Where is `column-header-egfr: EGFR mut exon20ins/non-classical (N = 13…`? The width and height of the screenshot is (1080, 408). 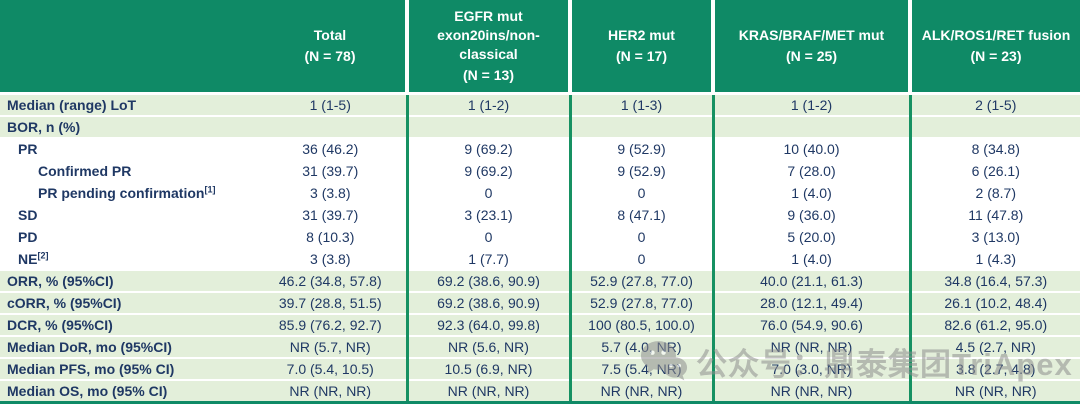 column-header-egfr: EGFR mut exon20ins/non-classical (N = 13… is located at coordinates (487, 47).